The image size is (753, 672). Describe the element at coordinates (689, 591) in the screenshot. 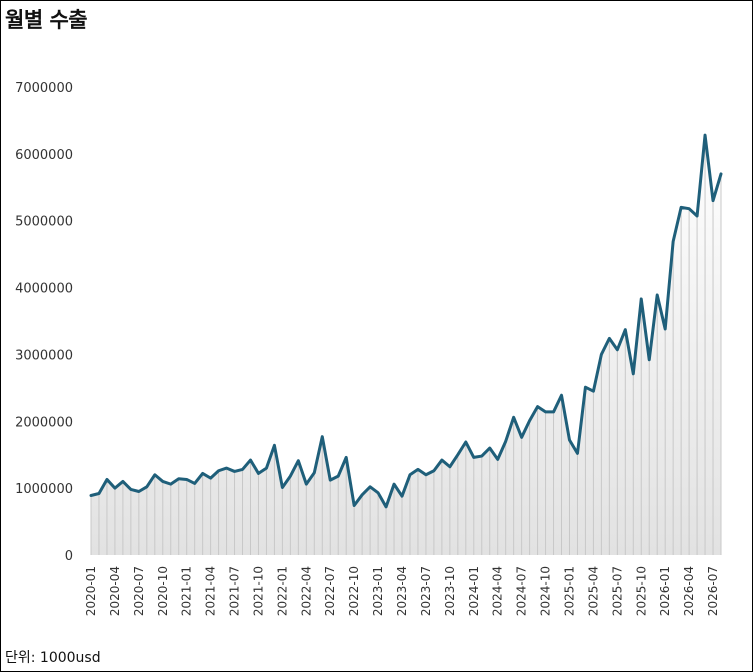

I see `x-tick-label: 2026-04` at that location.